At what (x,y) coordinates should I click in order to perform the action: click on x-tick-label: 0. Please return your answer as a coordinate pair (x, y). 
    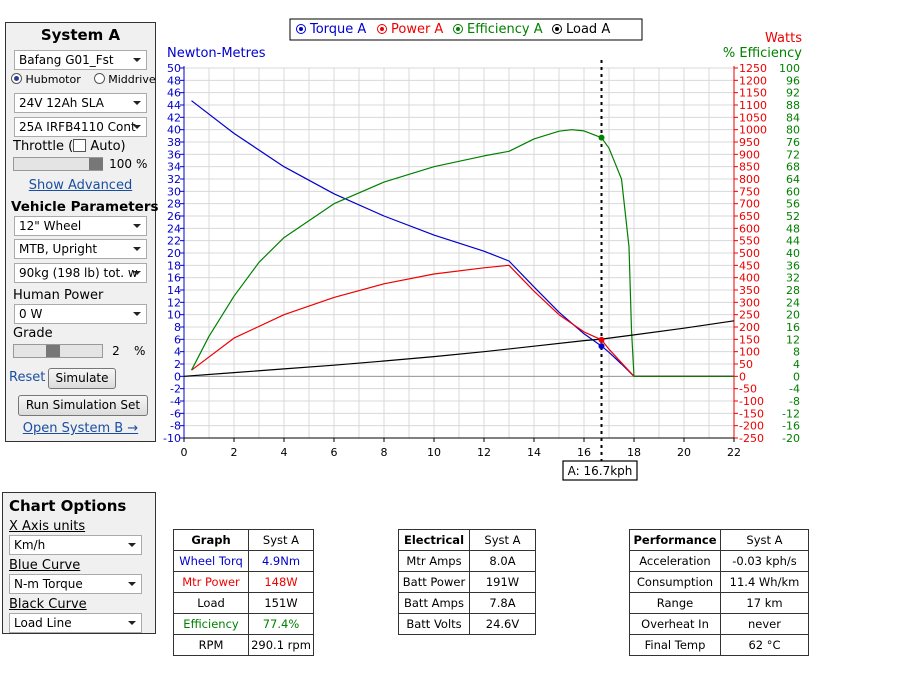
    Looking at the image, I should click on (184, 452).